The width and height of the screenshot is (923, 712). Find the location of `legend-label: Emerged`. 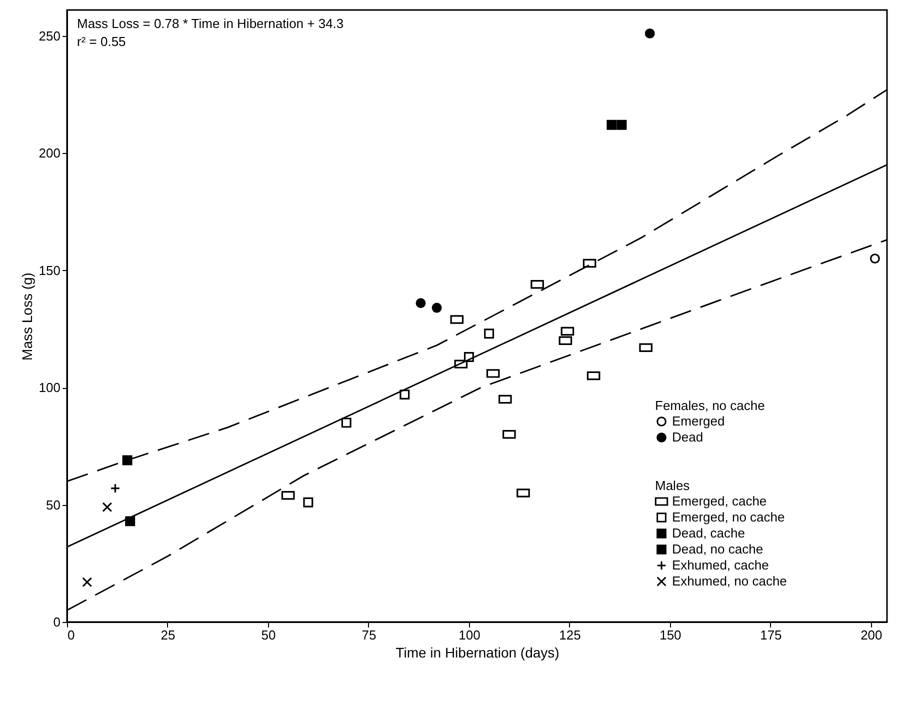

legend-label: Emerged is located at coordinates (698, 421).